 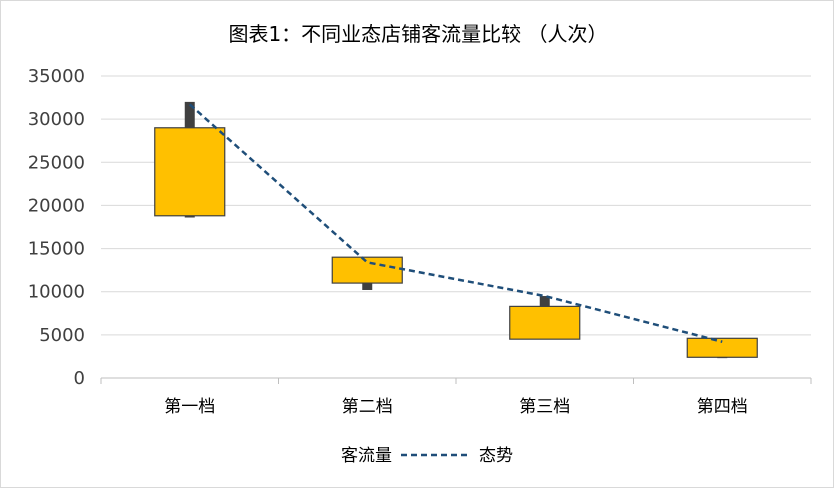 I want to click on y-tick-label: 35000, so click(x=56, y=76).